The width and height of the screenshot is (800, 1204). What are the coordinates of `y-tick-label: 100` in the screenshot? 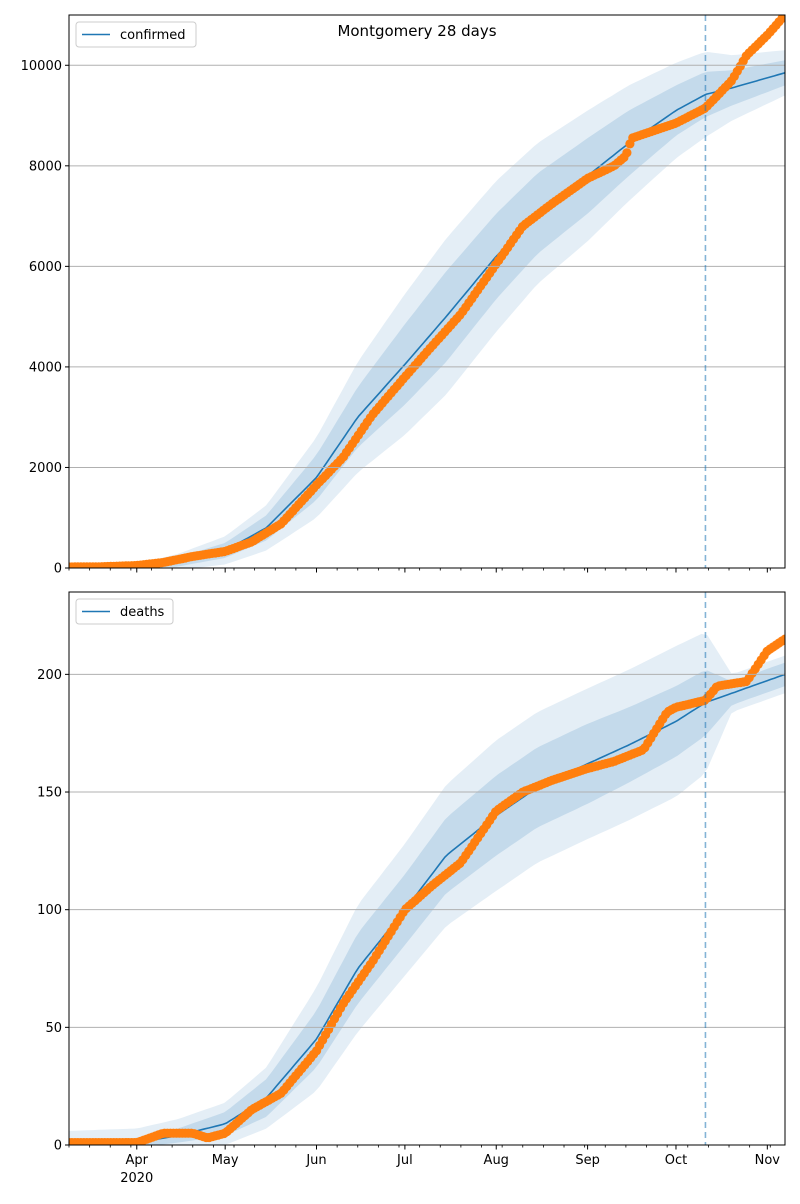 It's located at (49, 910).